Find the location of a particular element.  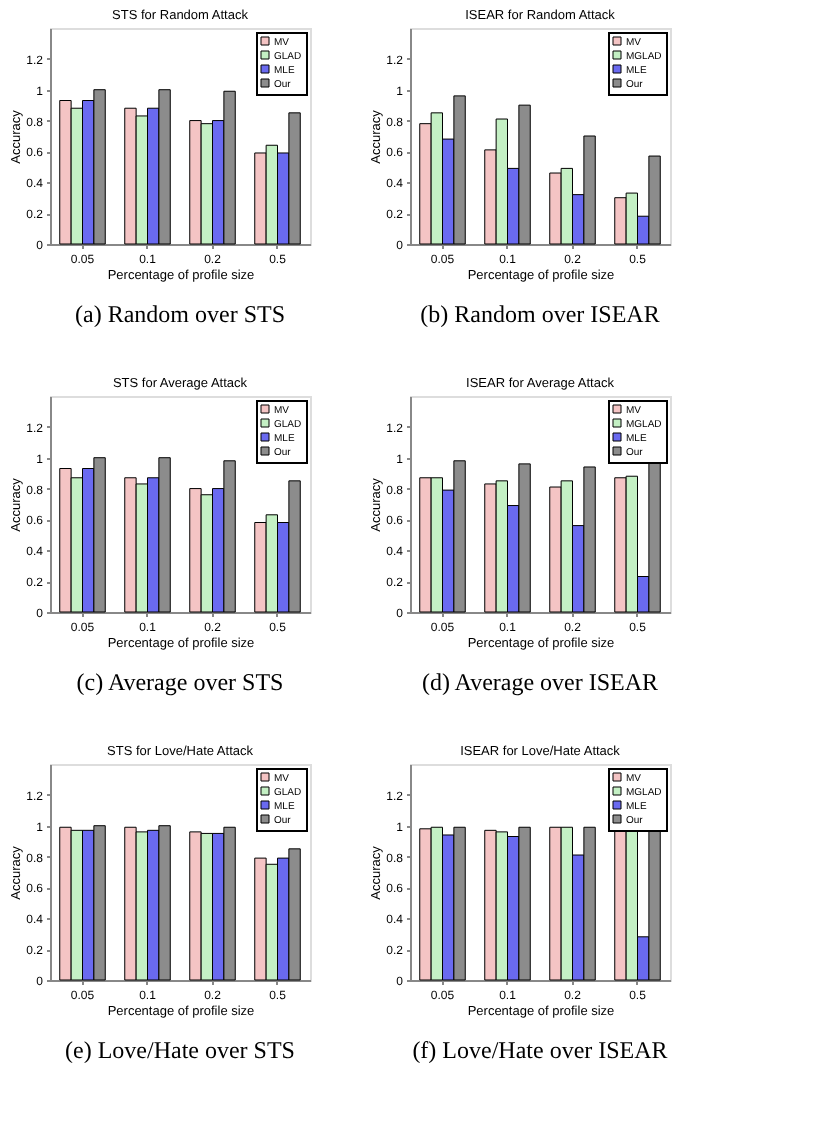

text: (b) Random over ISEAR is located at coordinates (540, 314).